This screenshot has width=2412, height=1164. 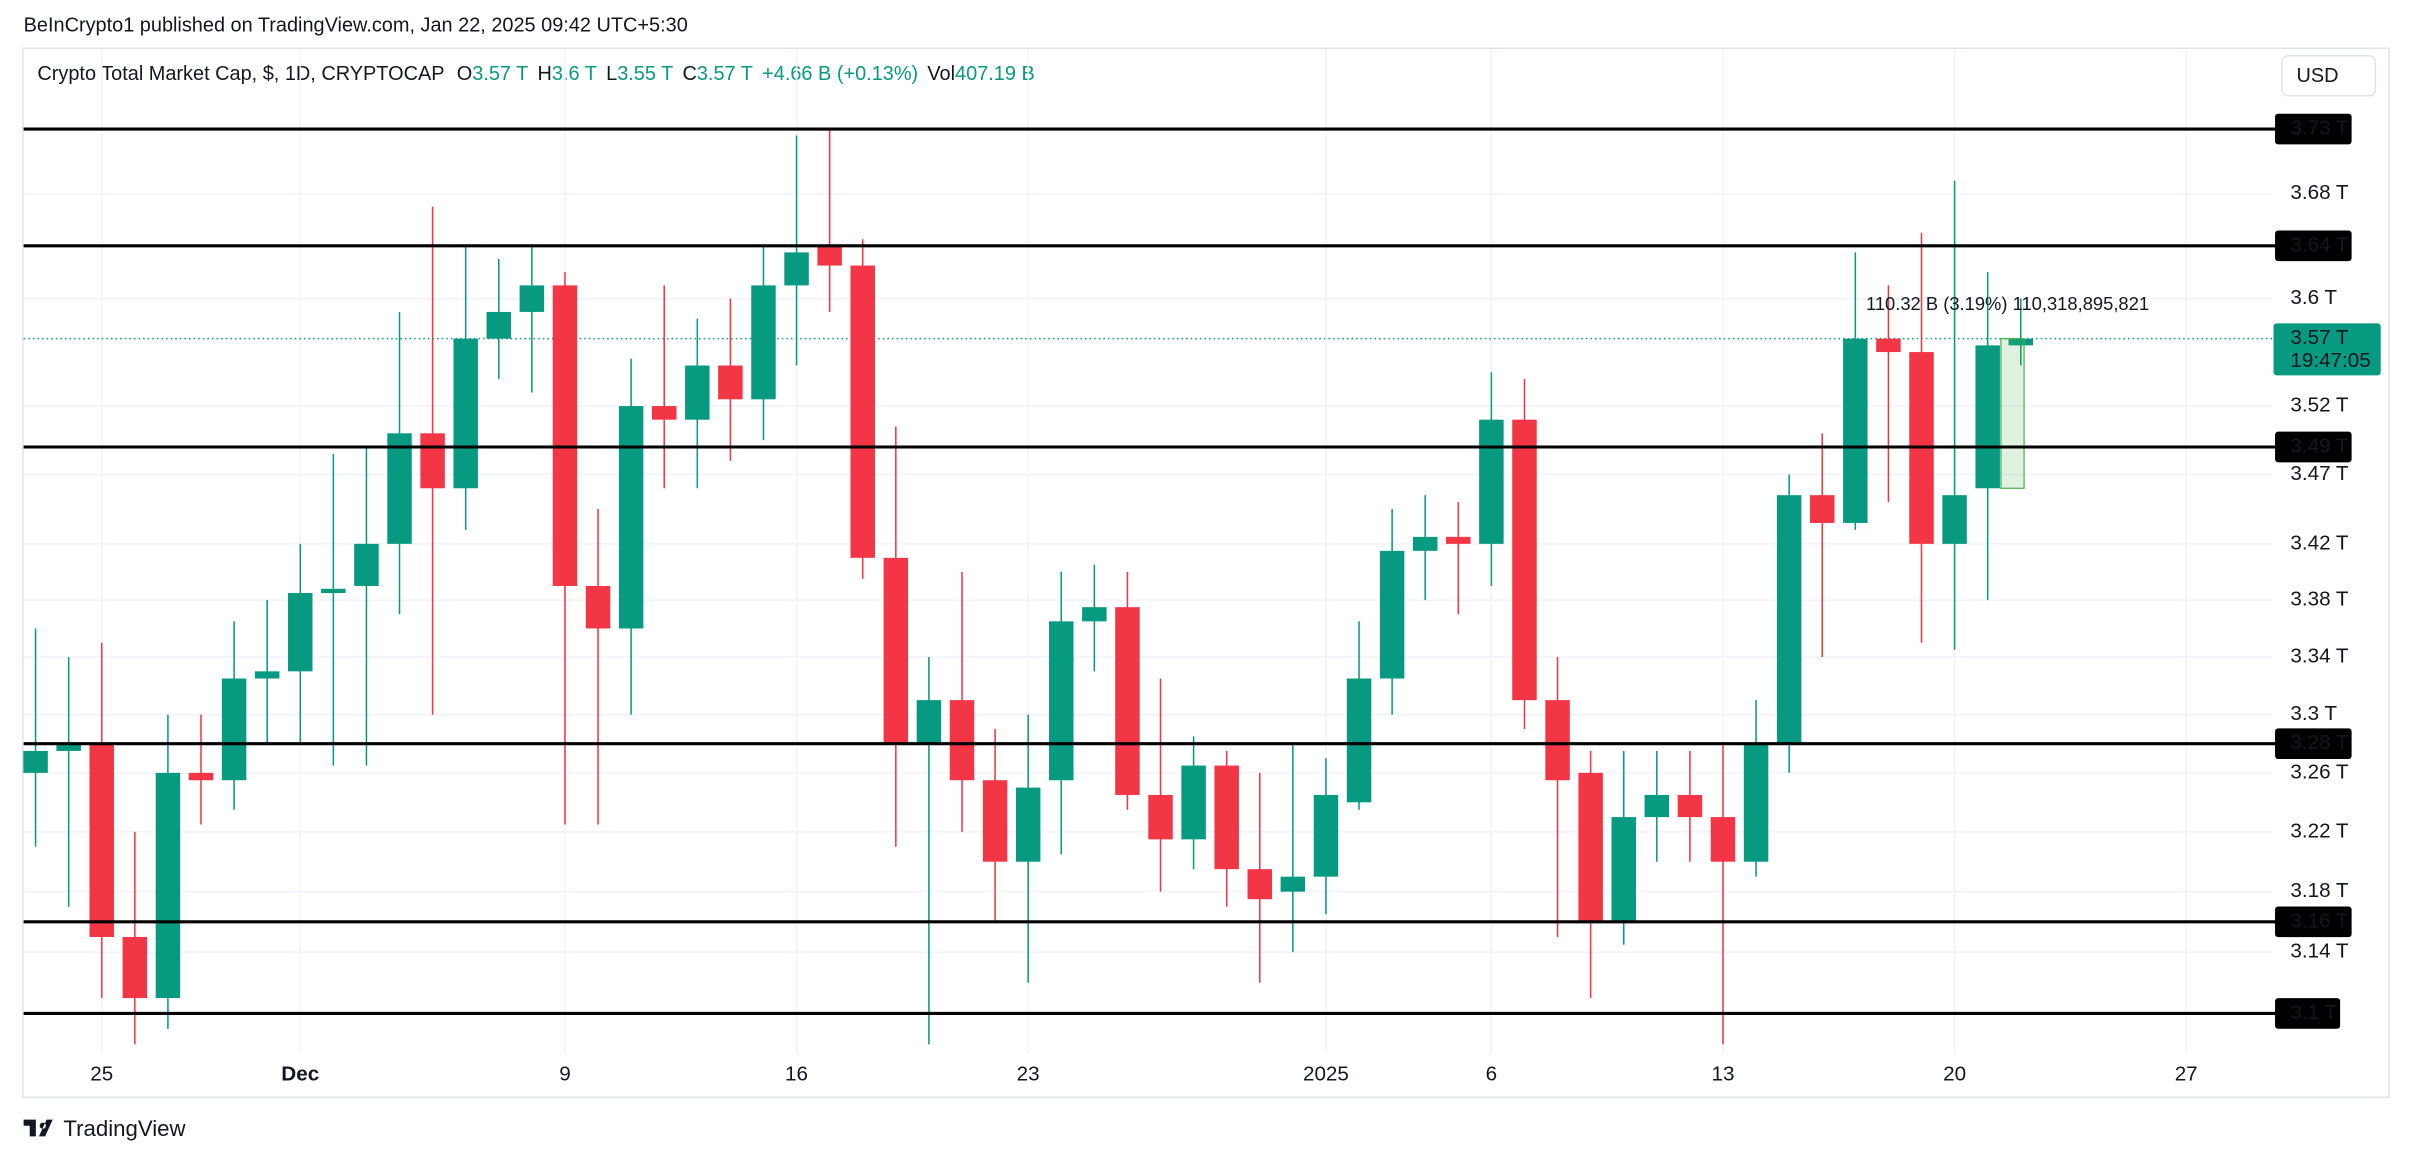 I want to click on y-tick-label: 3.26 T, so click(x=2319, y=771).